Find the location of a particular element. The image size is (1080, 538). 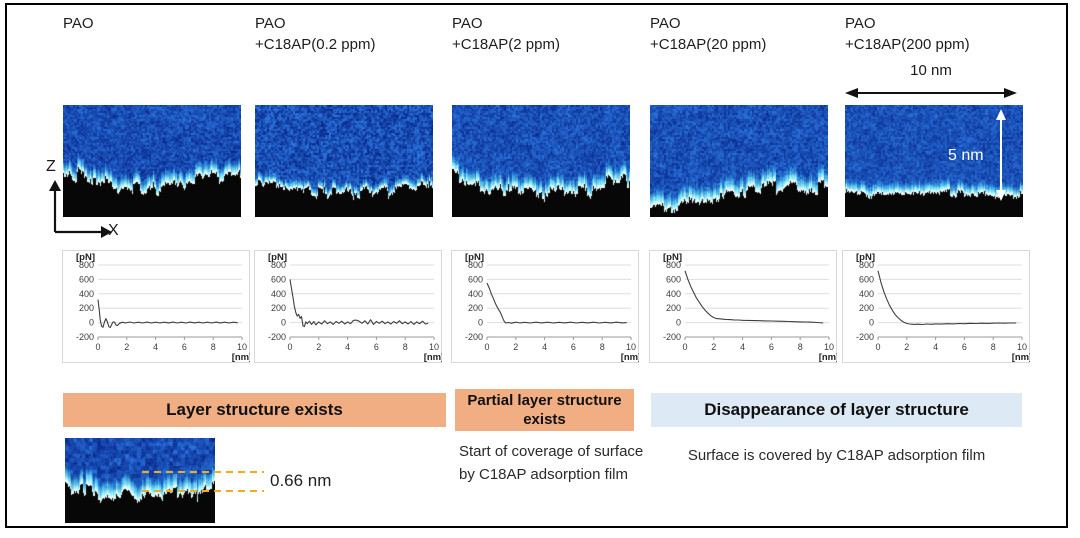

x-axis-label: X is located at coordinates (113, 230).